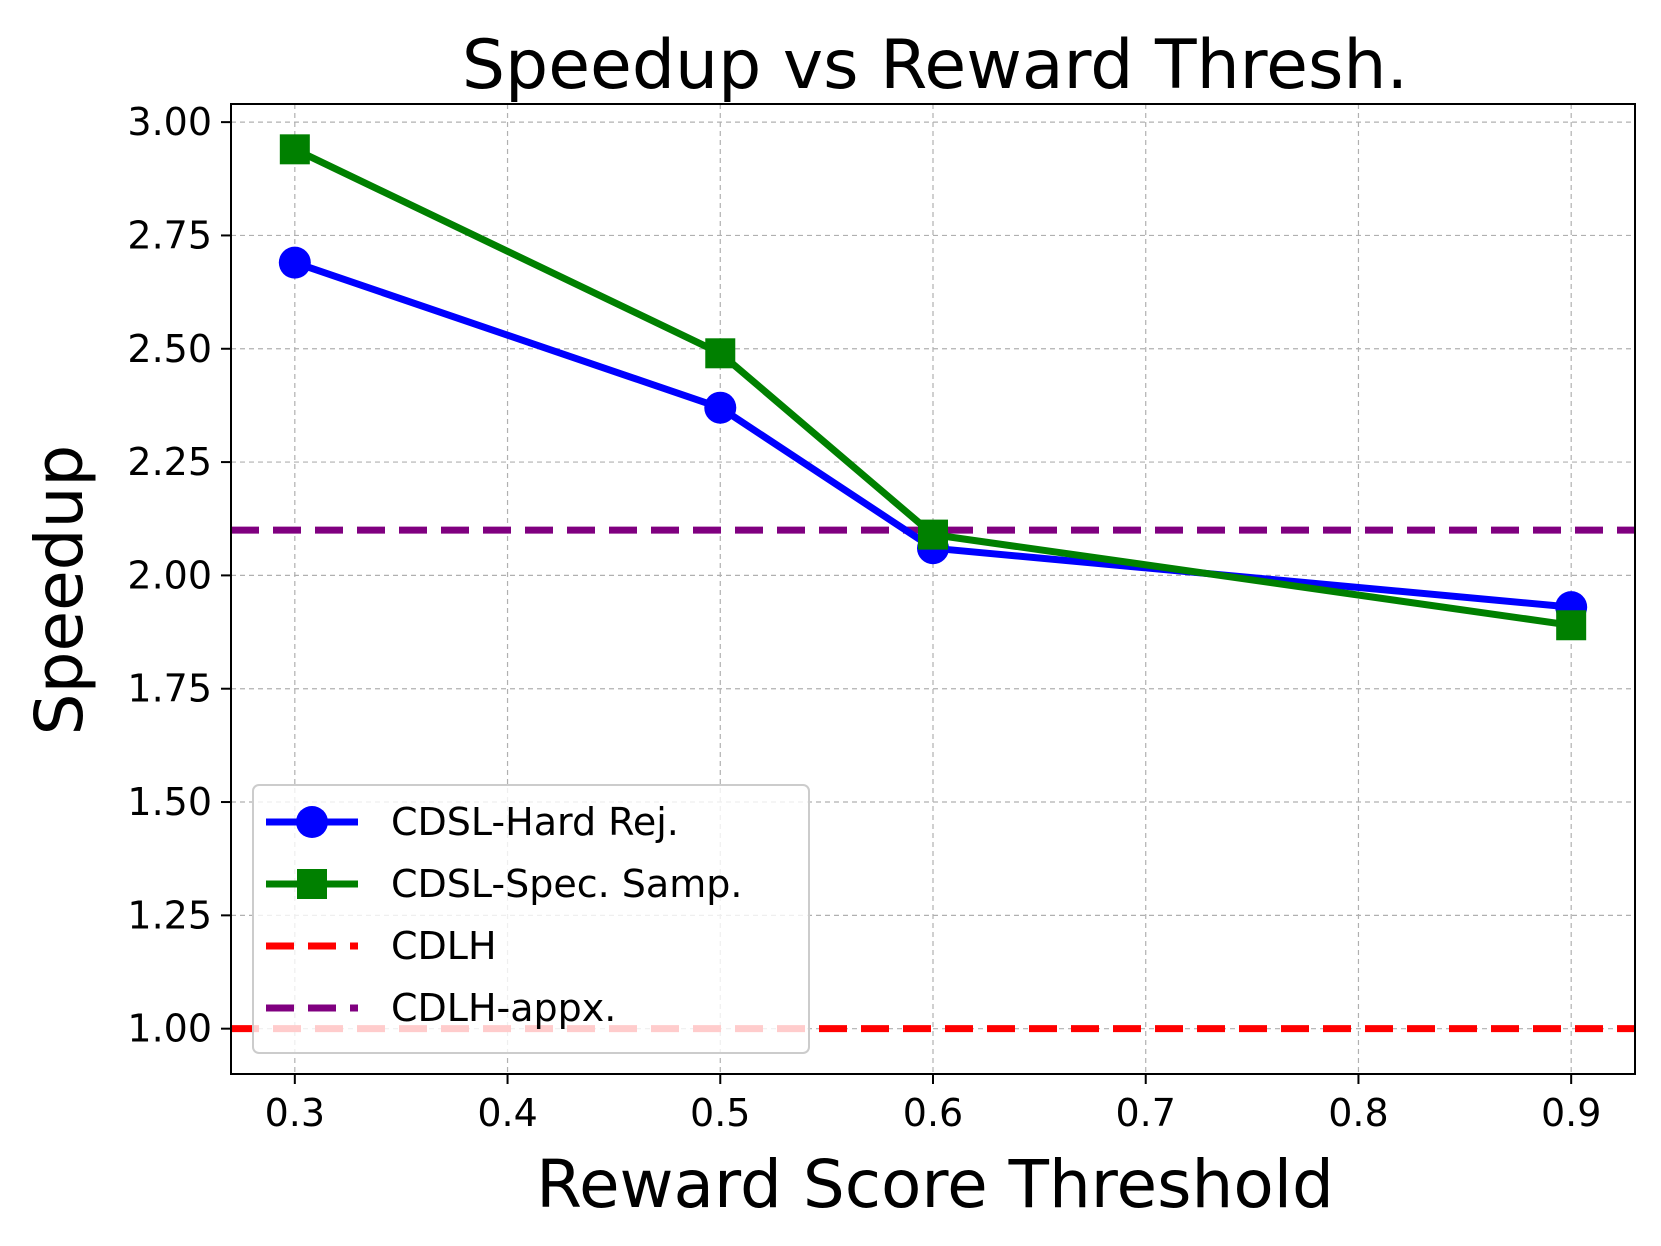  What do you see at coordinates (935, 1184) in the screenshot?
I see `x-axis-label: Reward Score Threshold` at bounding box center [935, 1184].